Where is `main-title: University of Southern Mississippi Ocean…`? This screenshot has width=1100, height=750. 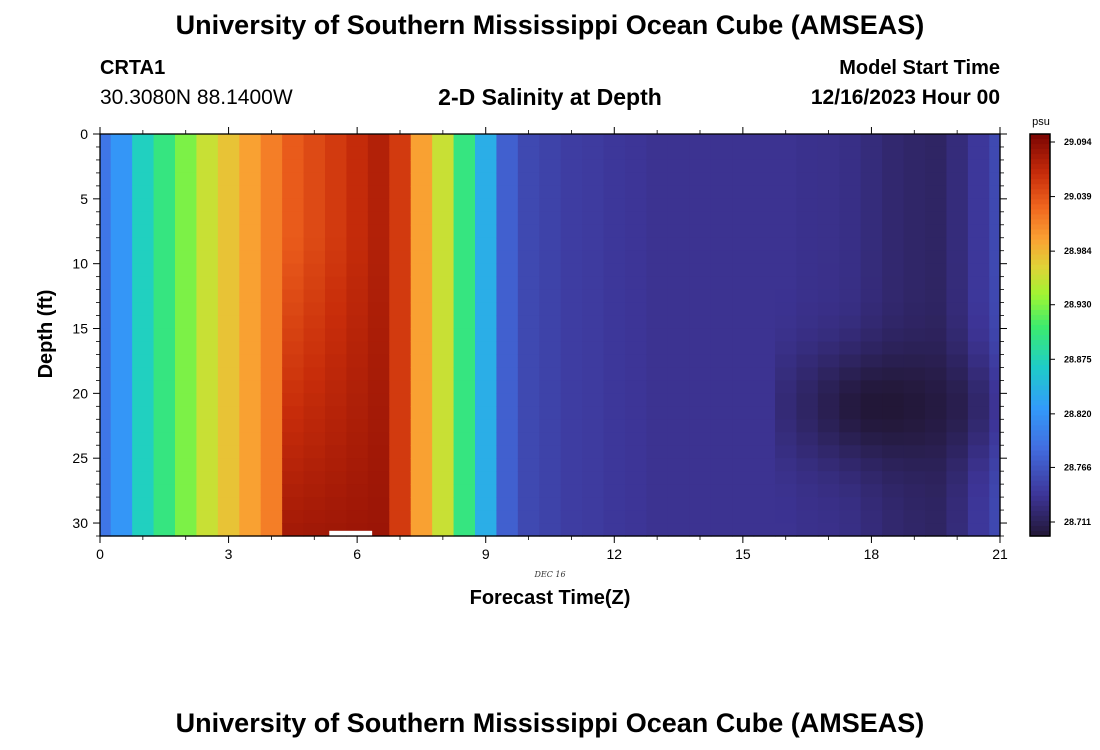
main-title: University of Southern Mississippi Ocean… is located at coordinates (550, 25).